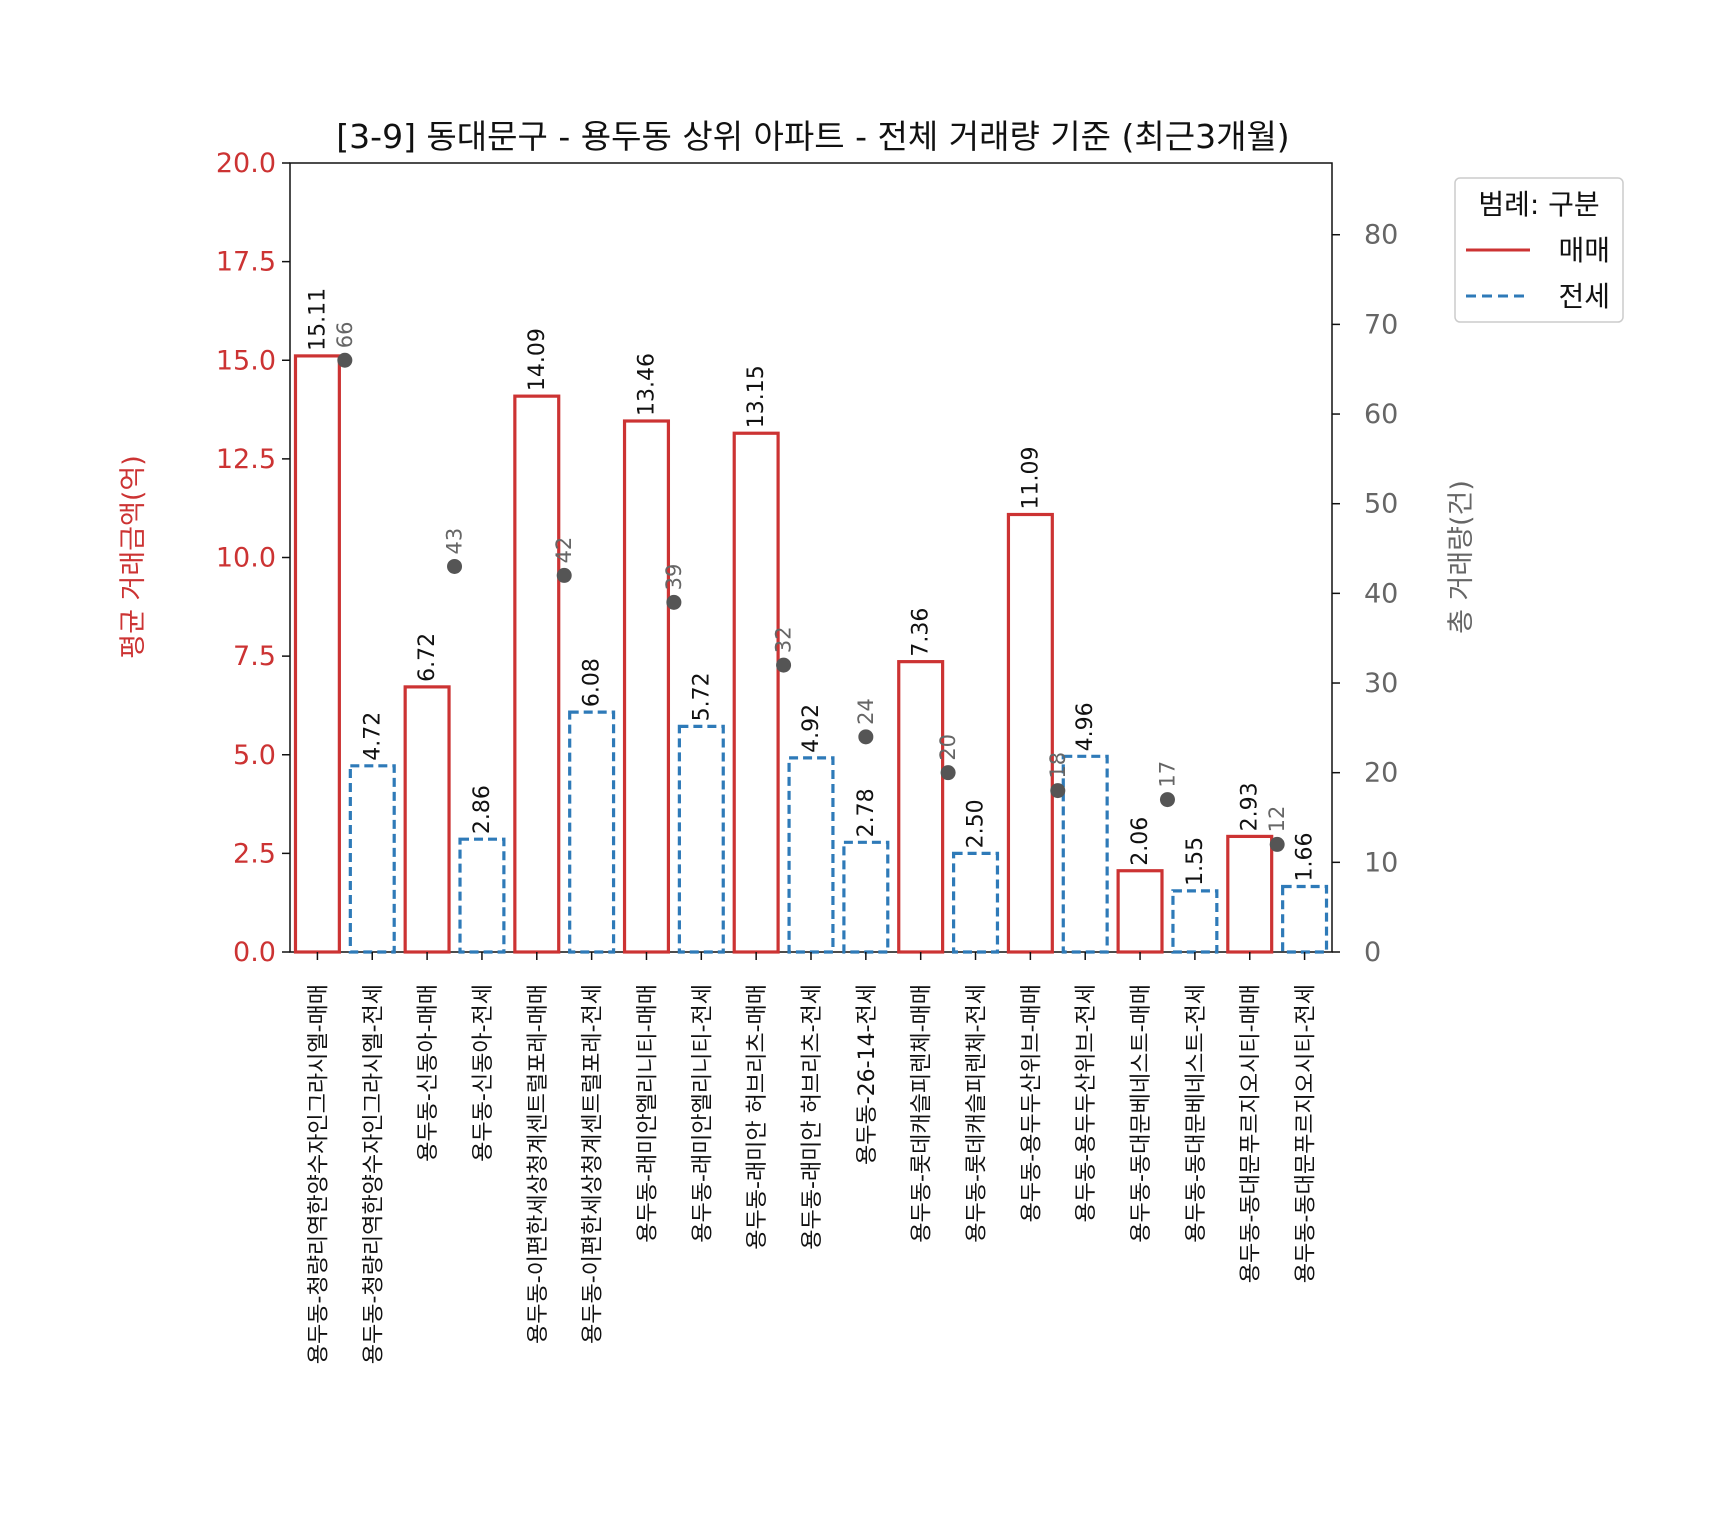 The width and height of the screenshot is (1735, 1521). I want to click on count-label: 24, so click(866, 711).